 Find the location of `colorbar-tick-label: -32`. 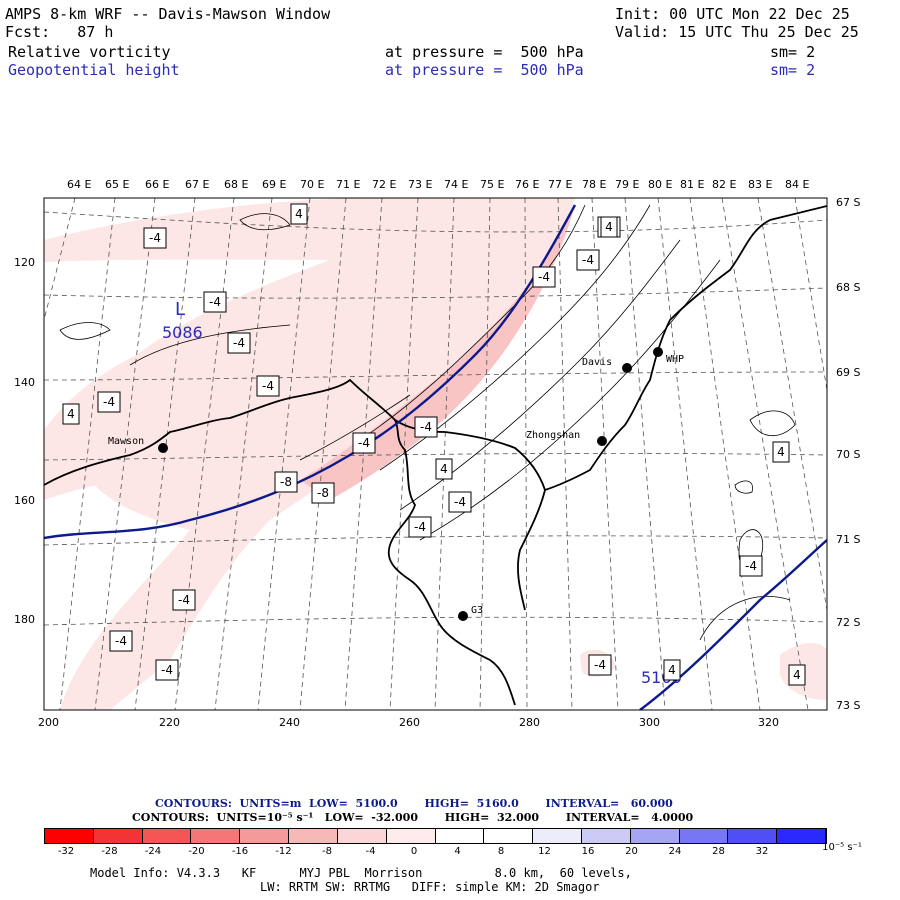

colorbar-tick-label: -32 is located at coordinates (66, 851).